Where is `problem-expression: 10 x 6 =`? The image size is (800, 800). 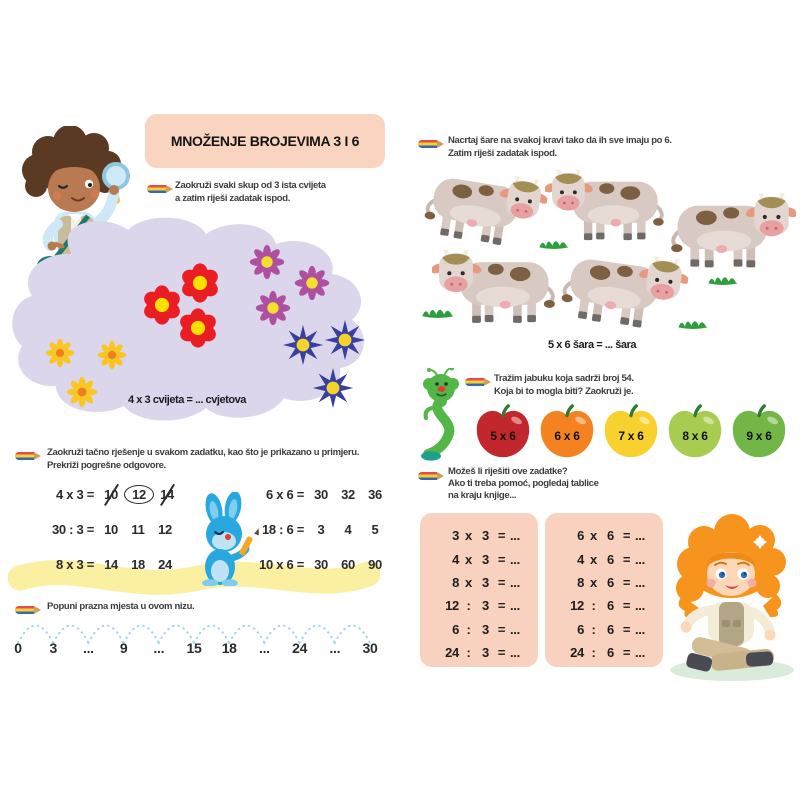
problem-expression: 10 x 6 = is located at coordinates (281, 564).